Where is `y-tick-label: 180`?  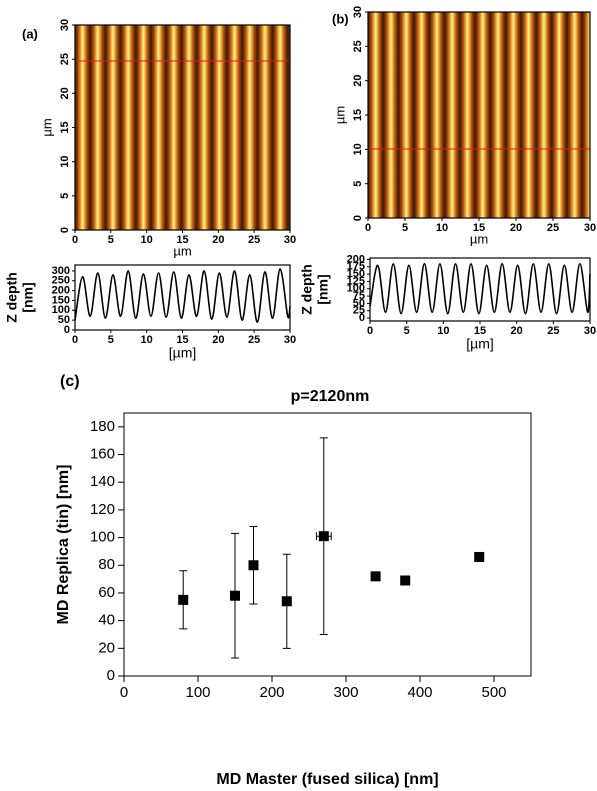 y-tick-label: 180 is located at coordinates (102, 426).